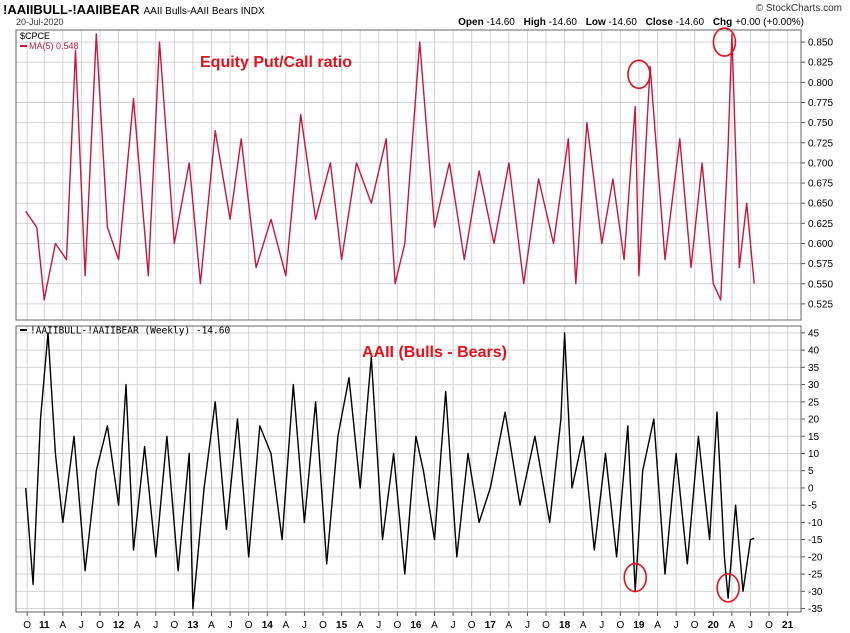 The height and width of the screenshot is (633, 850). I want to click on x-tick-label-28: O, so click(546, 625).